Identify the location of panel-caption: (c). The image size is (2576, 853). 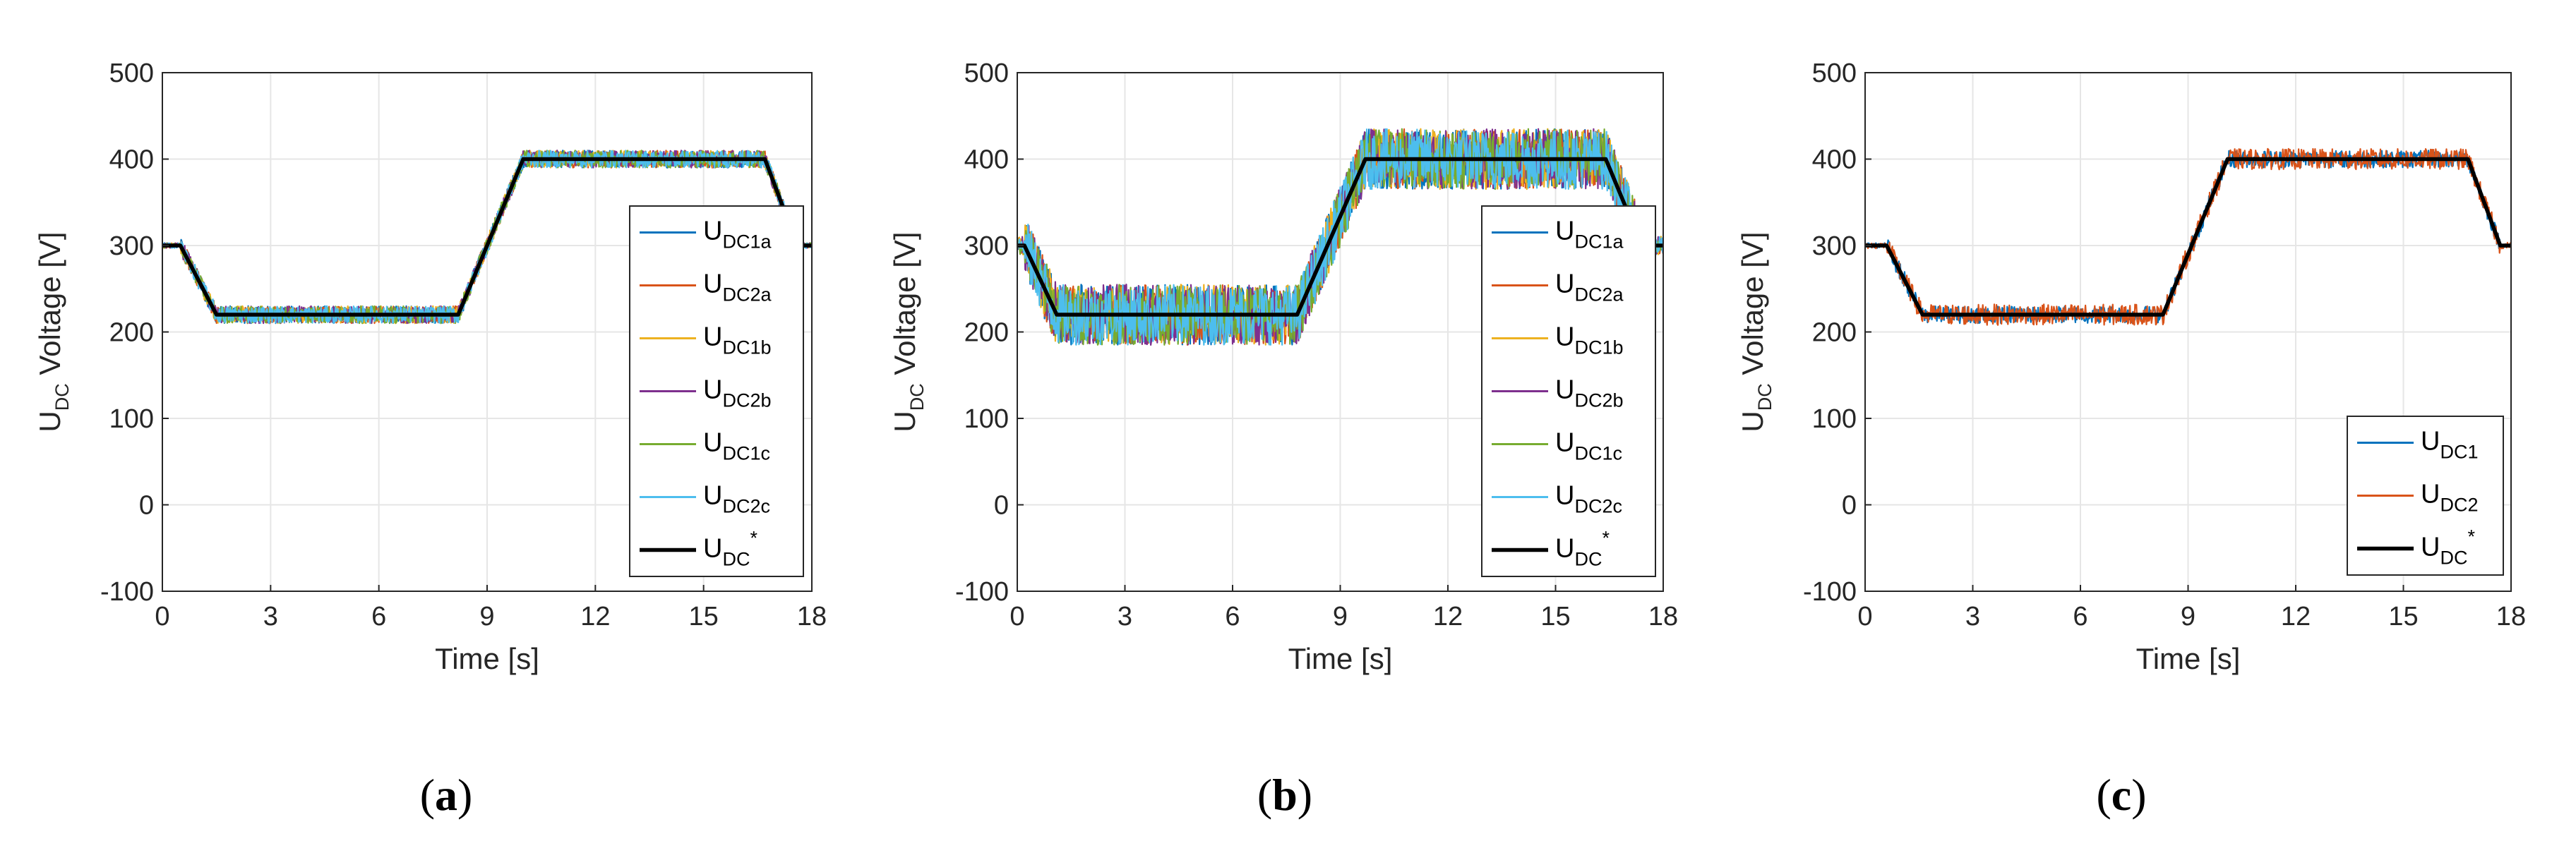
(2121, 795).